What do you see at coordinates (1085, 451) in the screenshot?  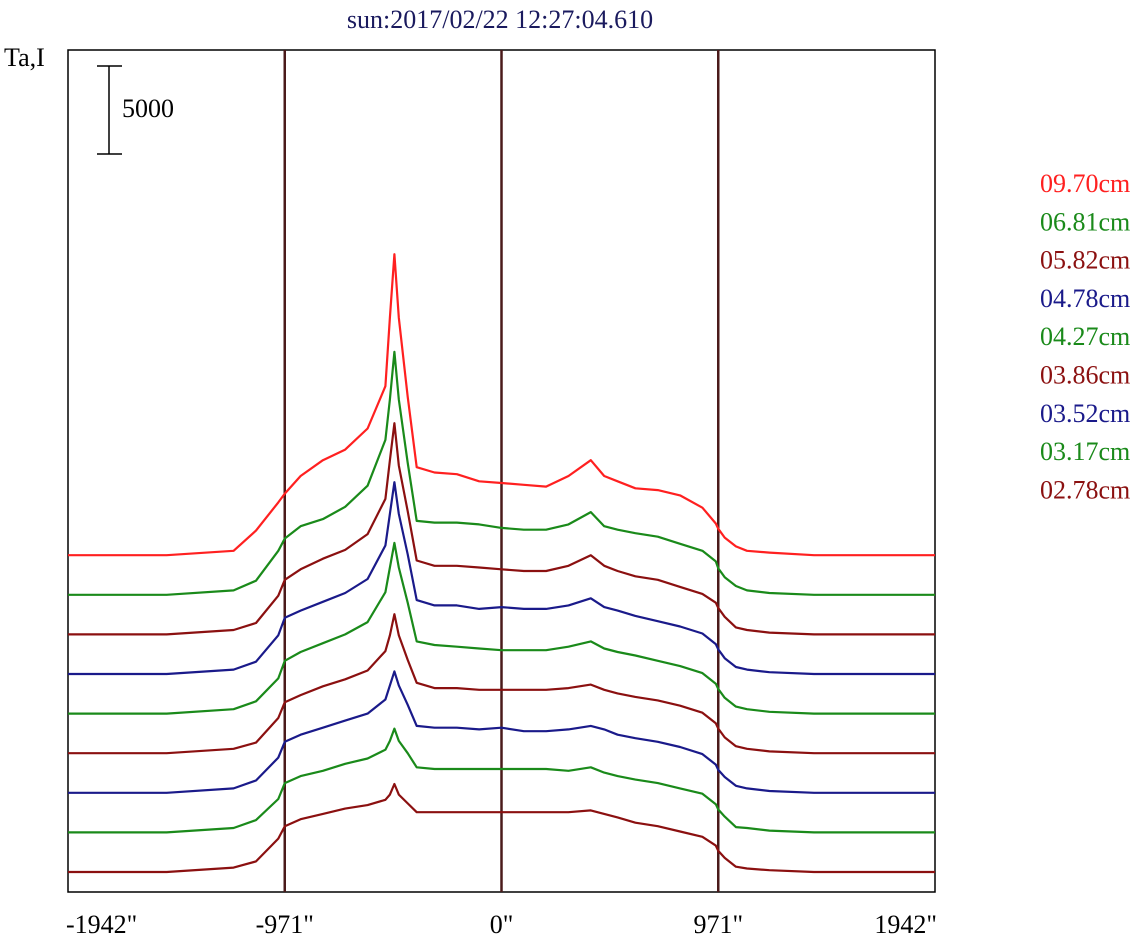 I see `legend-entry: 03.17cm` at bounding box center [1085, 451].